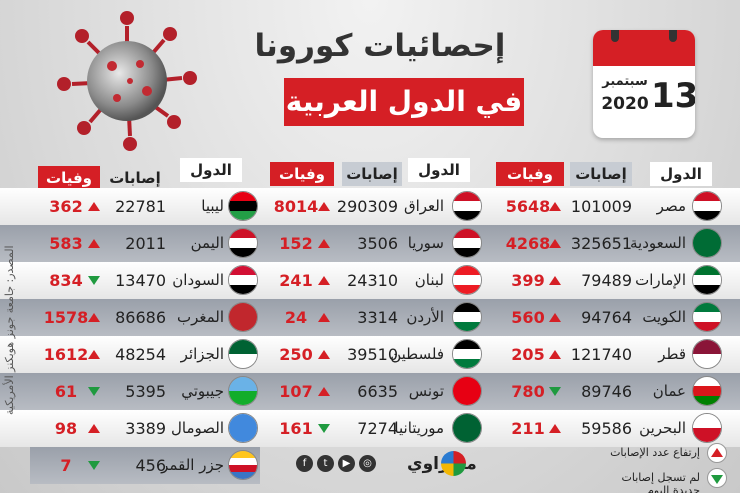 This screenshot has height=493, width=740. I want to click on right-country-name: البحرين, so click(662, 428).